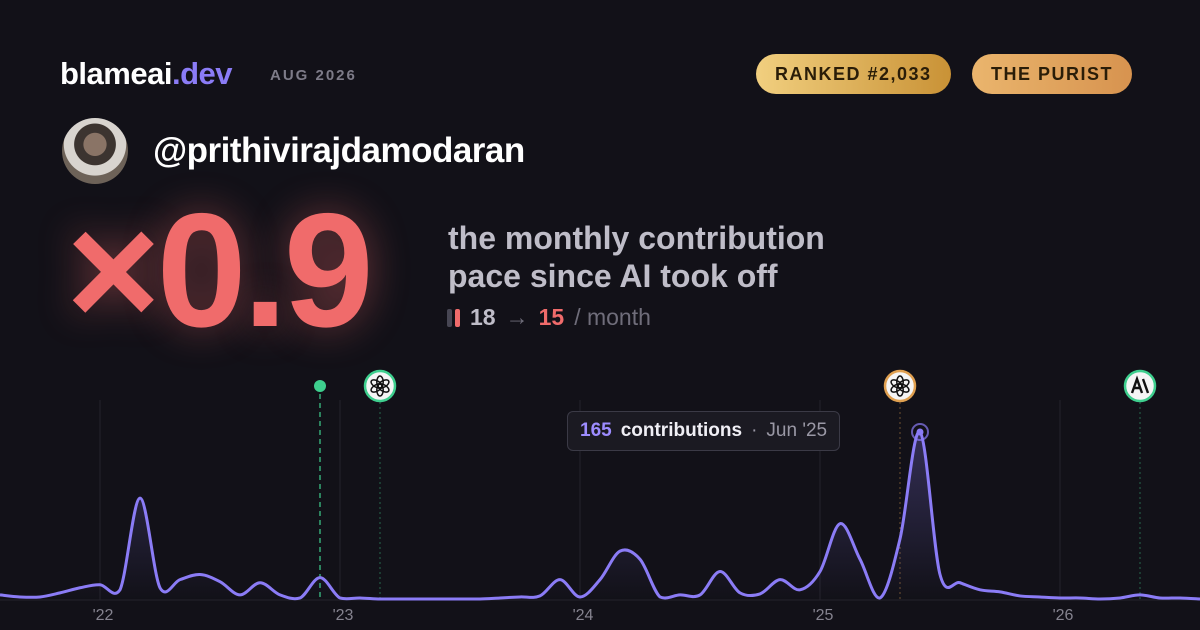  What do you see at coordinates (853, 74) in the screenshot?
I see `rank-badge: RANKED #2,033` at bounding box center [853, 74].